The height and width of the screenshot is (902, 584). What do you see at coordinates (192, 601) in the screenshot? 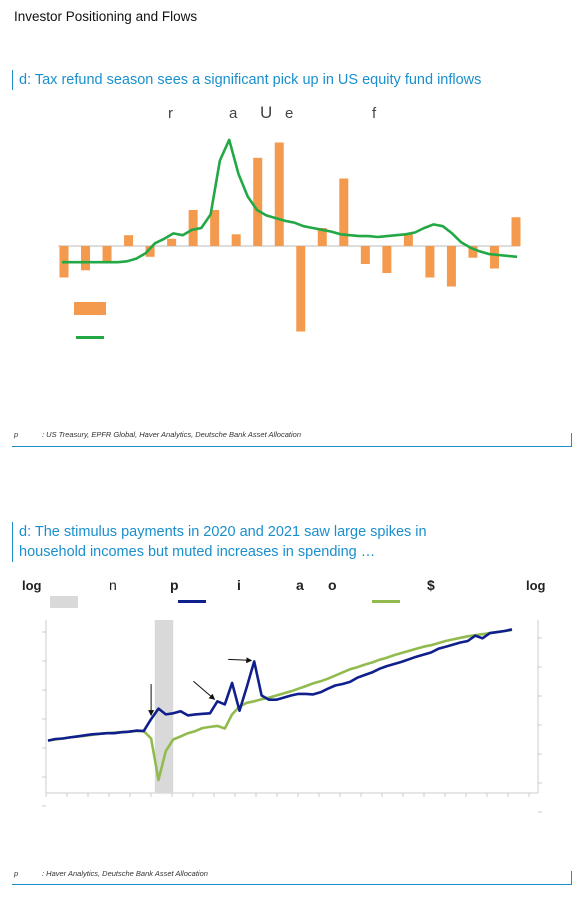
I see `legend-income-swatch` at bounding box center [192, 601].